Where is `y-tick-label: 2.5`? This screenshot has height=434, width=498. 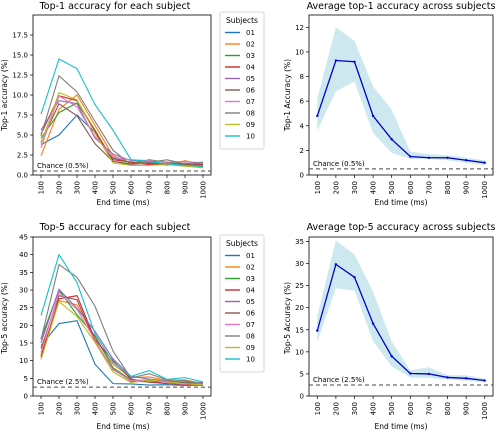 y-tick-label: 2.5 is located at coordinates (22, 156).